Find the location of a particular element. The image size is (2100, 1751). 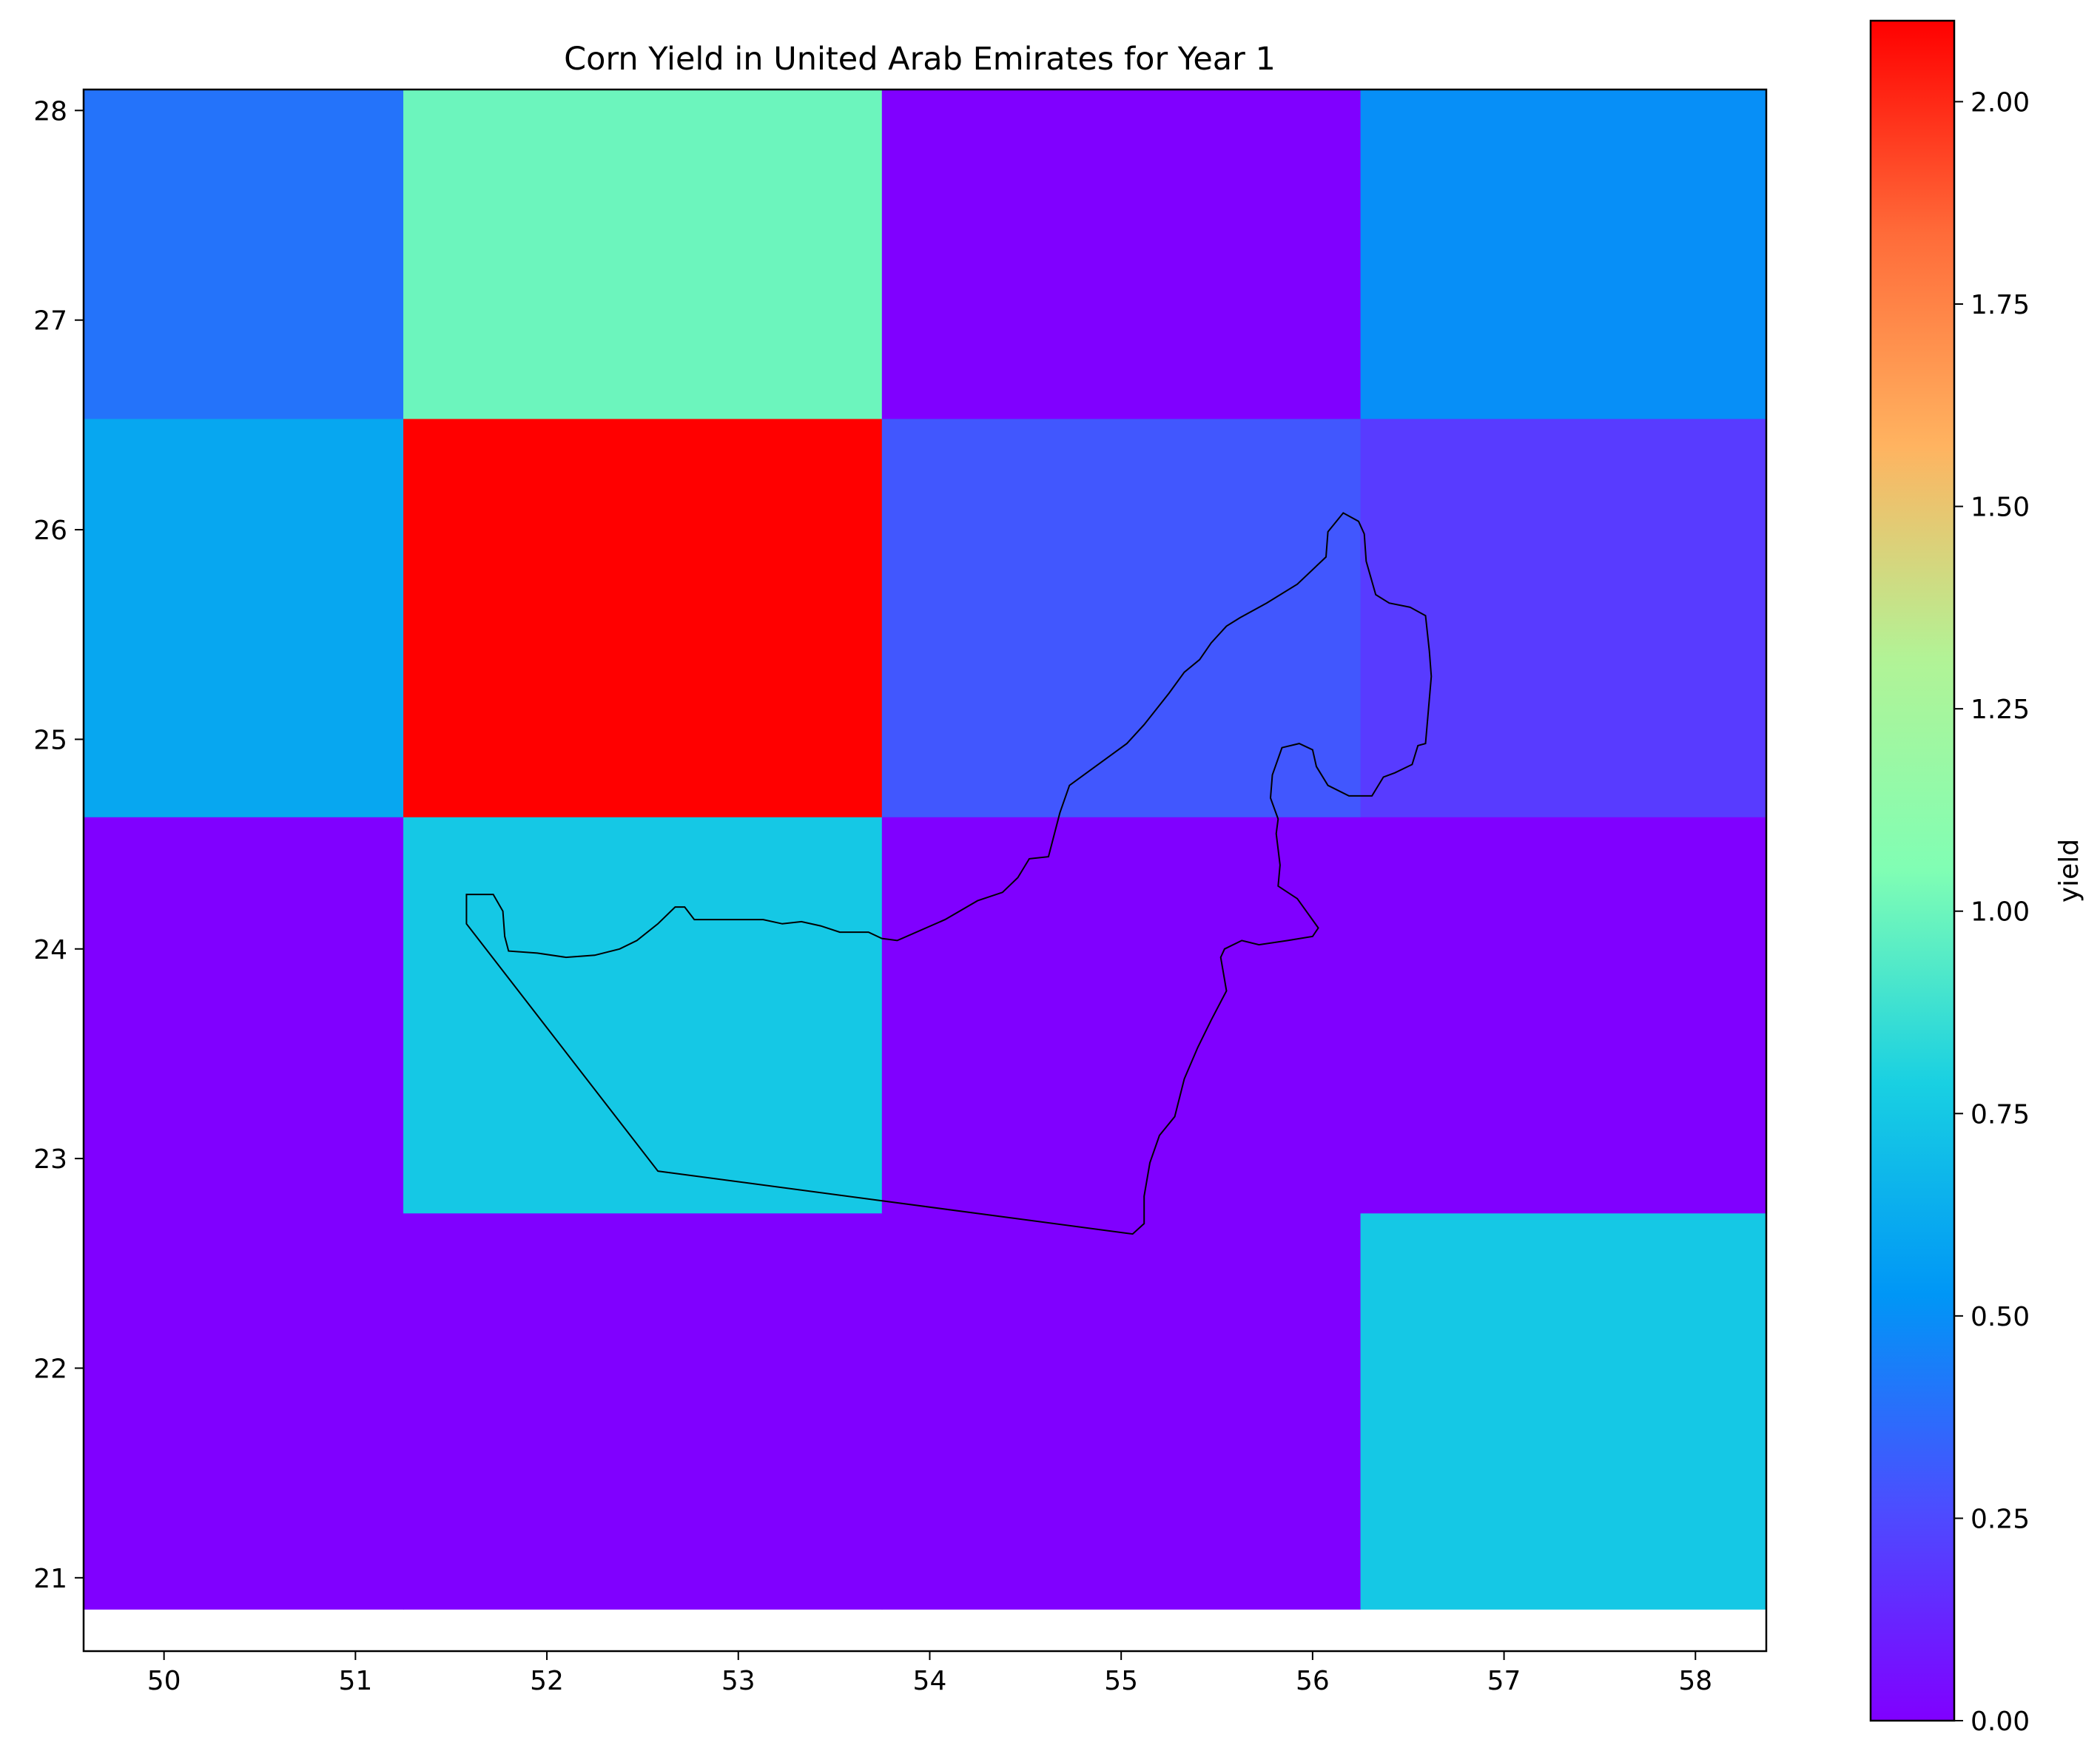

y-tick-label: 28 is located at coordinates (50, 111).